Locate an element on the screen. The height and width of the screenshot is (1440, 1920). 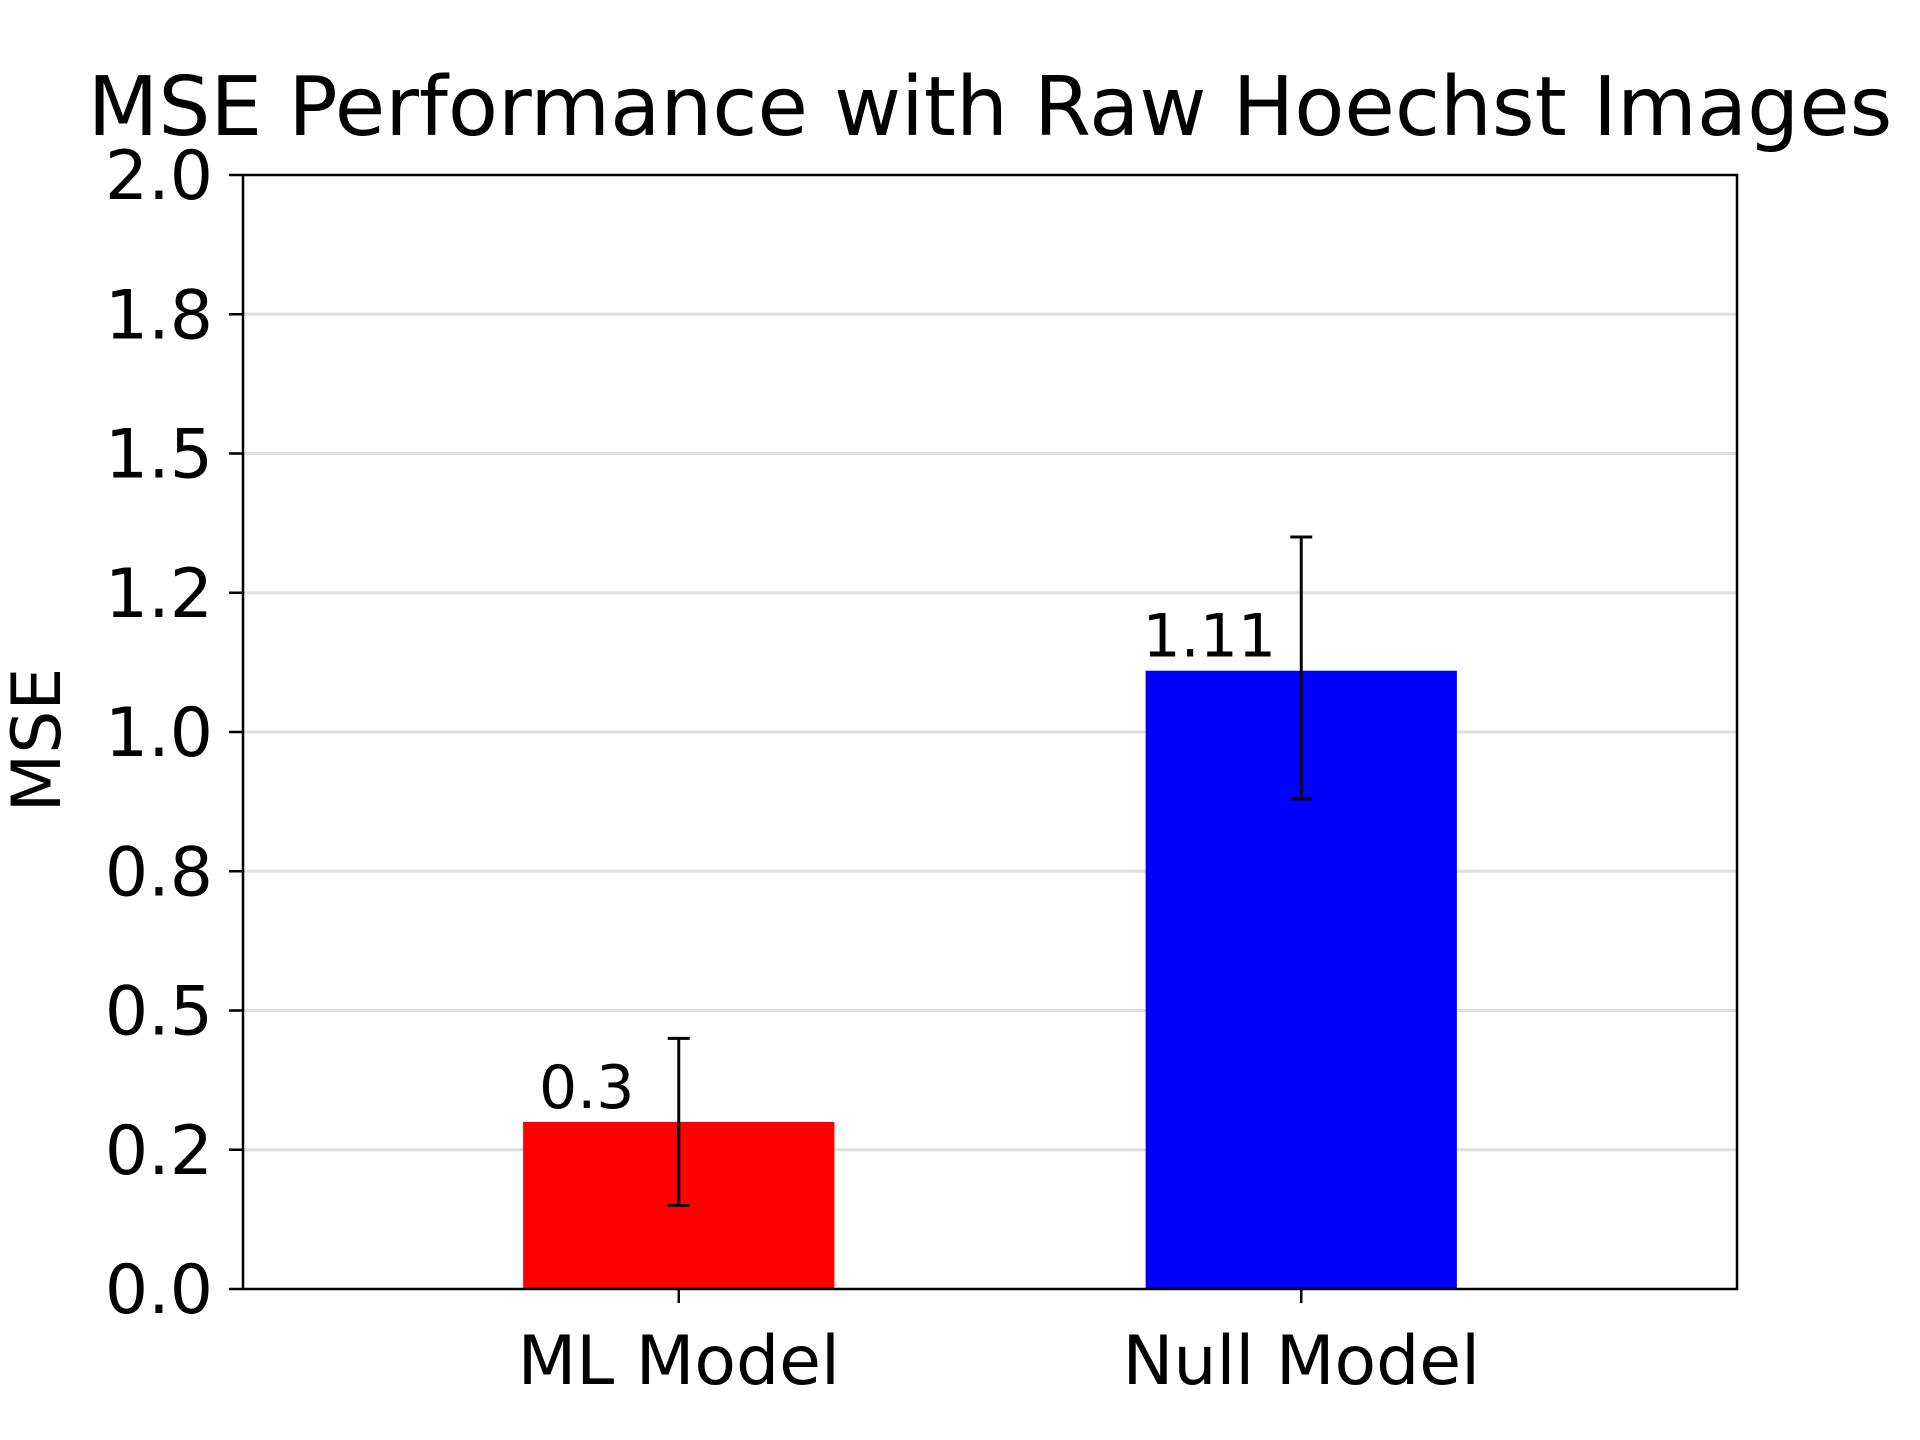
y-tick-label-5: 1.2 is located at coordinates (159, 594).